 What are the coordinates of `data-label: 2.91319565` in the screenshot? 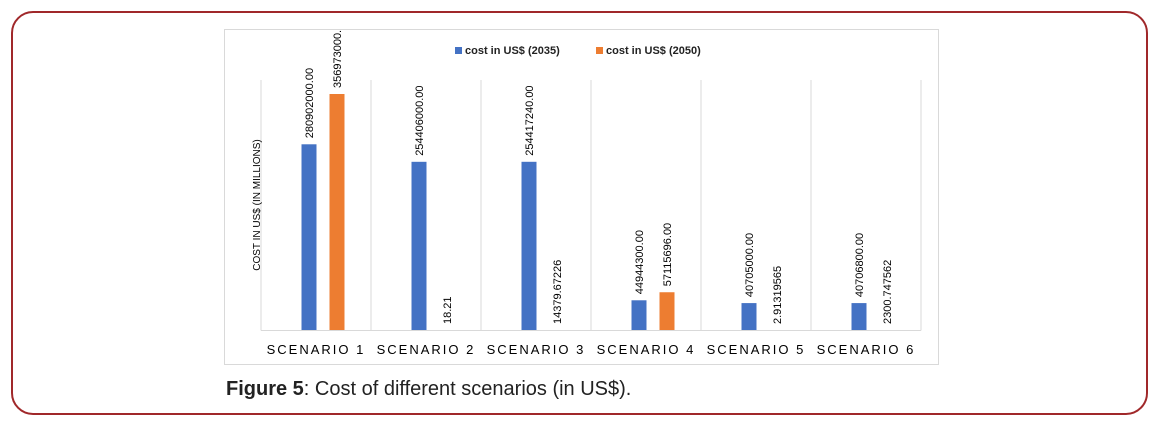 It's located at (778, 295).